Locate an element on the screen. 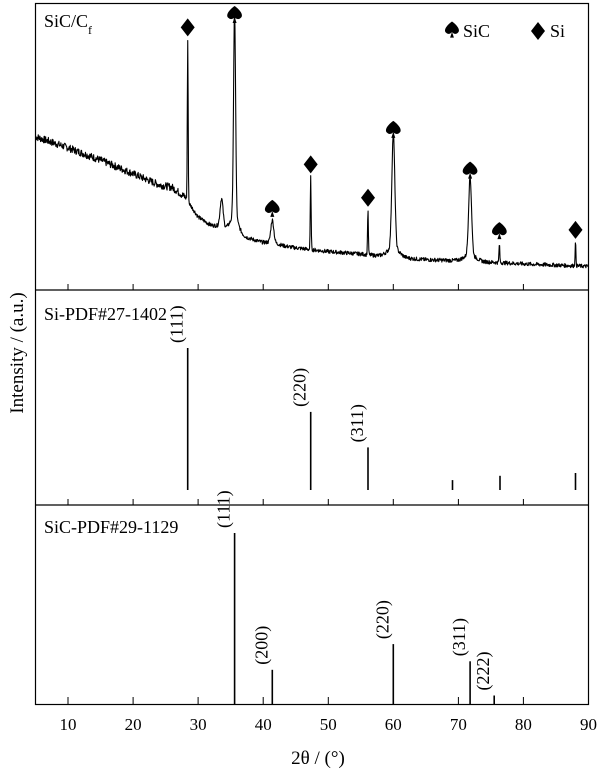 This screenshot has height=775, width=600. legend-sic-spade-icon is located at coordinates (452, 29).